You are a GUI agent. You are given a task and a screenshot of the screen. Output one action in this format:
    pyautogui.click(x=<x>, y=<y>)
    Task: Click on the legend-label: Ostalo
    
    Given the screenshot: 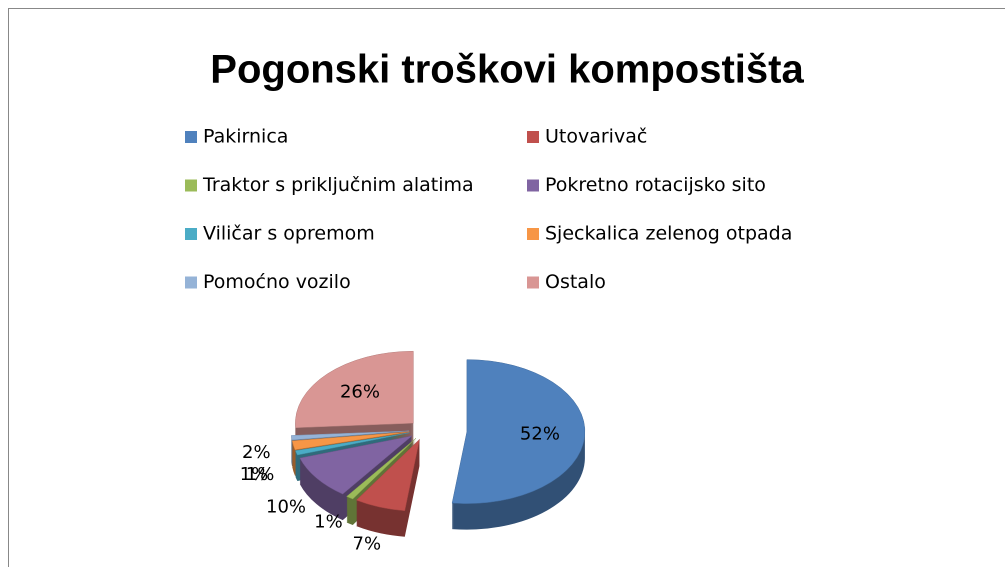 What is the action you would take?
    pyautogui.click(x=575, y=282)
    